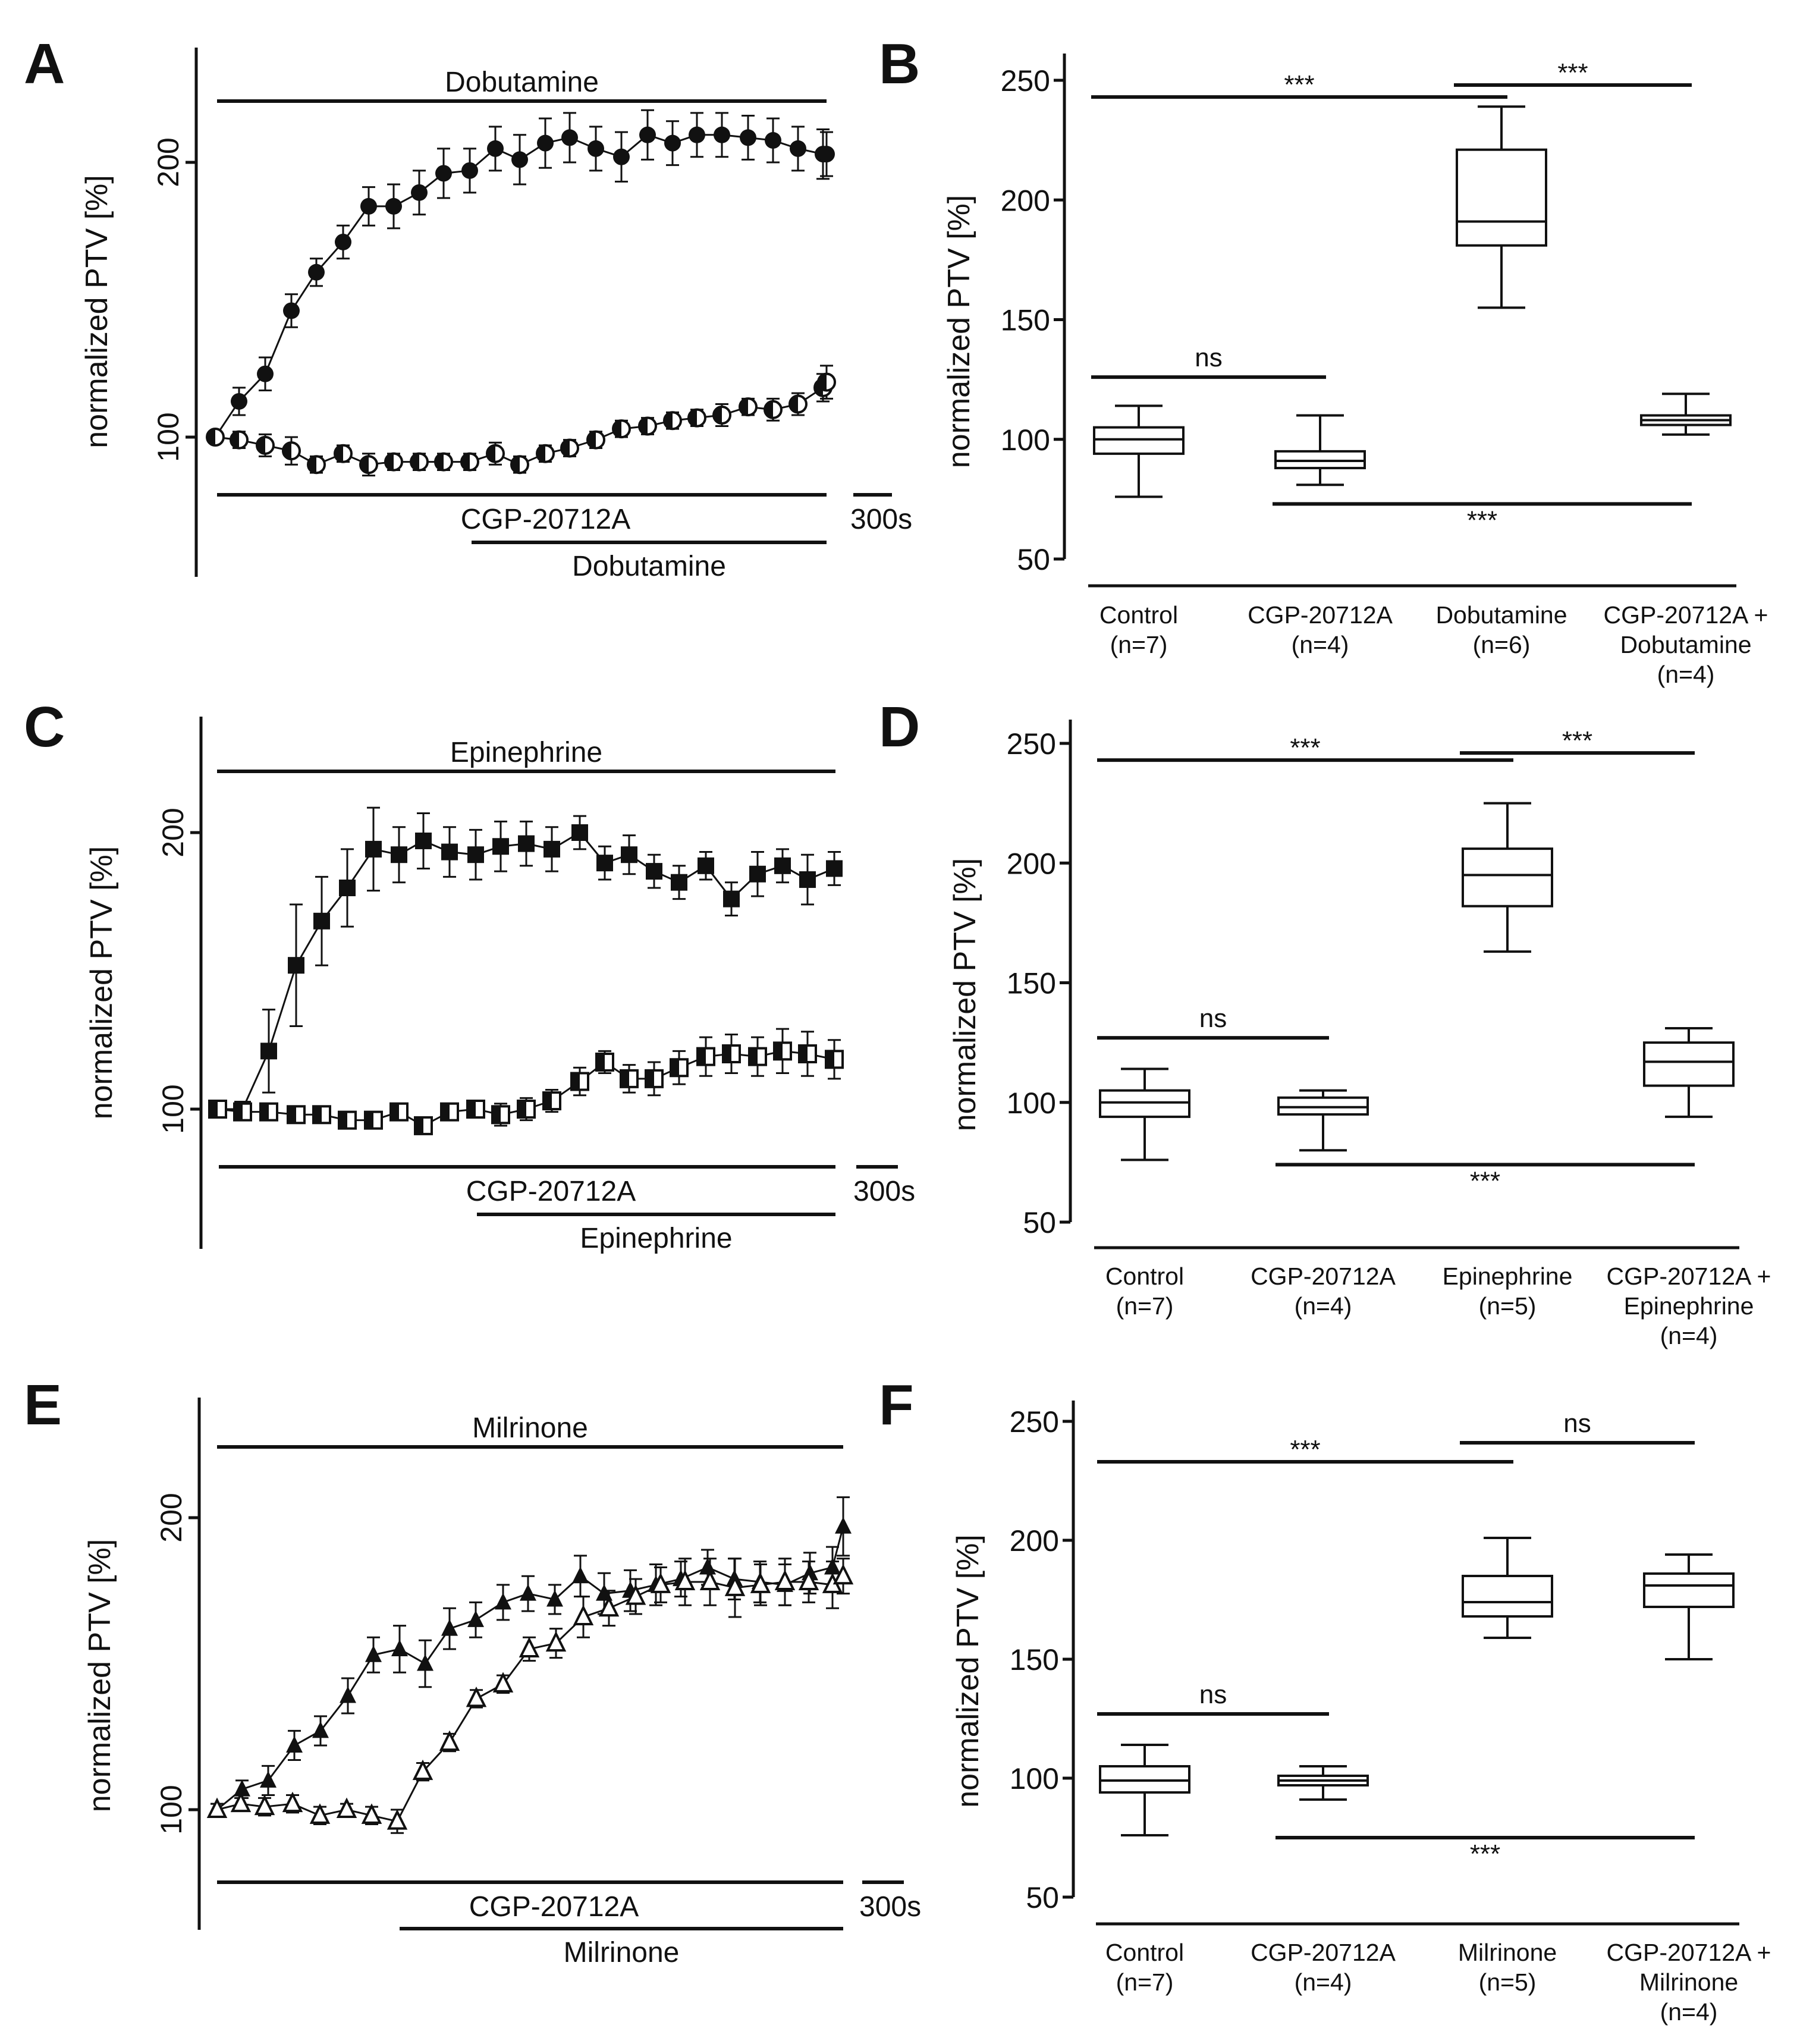 This screenshot has height=2044, width=1797. What do you see at coordinates (43, 1405) in the screenshot?
I see `panel-letter: E` at bounding box center [43, 1405].